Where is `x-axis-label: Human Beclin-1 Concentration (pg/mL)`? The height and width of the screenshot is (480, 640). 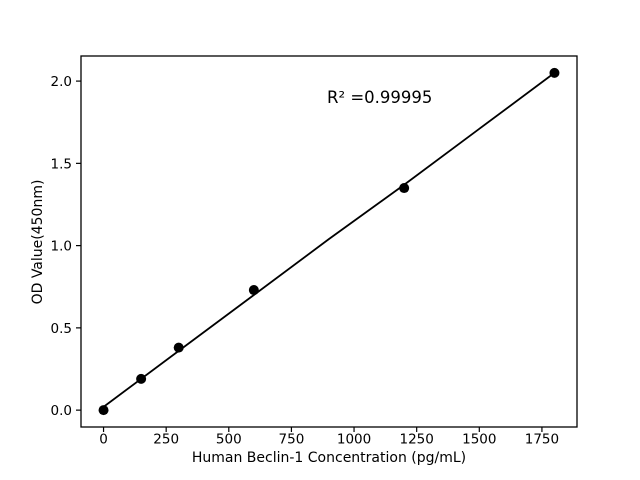
x-axis-label: Human Beclin-1 Concentration (pg/mL) is located at coordinates (329, 458).